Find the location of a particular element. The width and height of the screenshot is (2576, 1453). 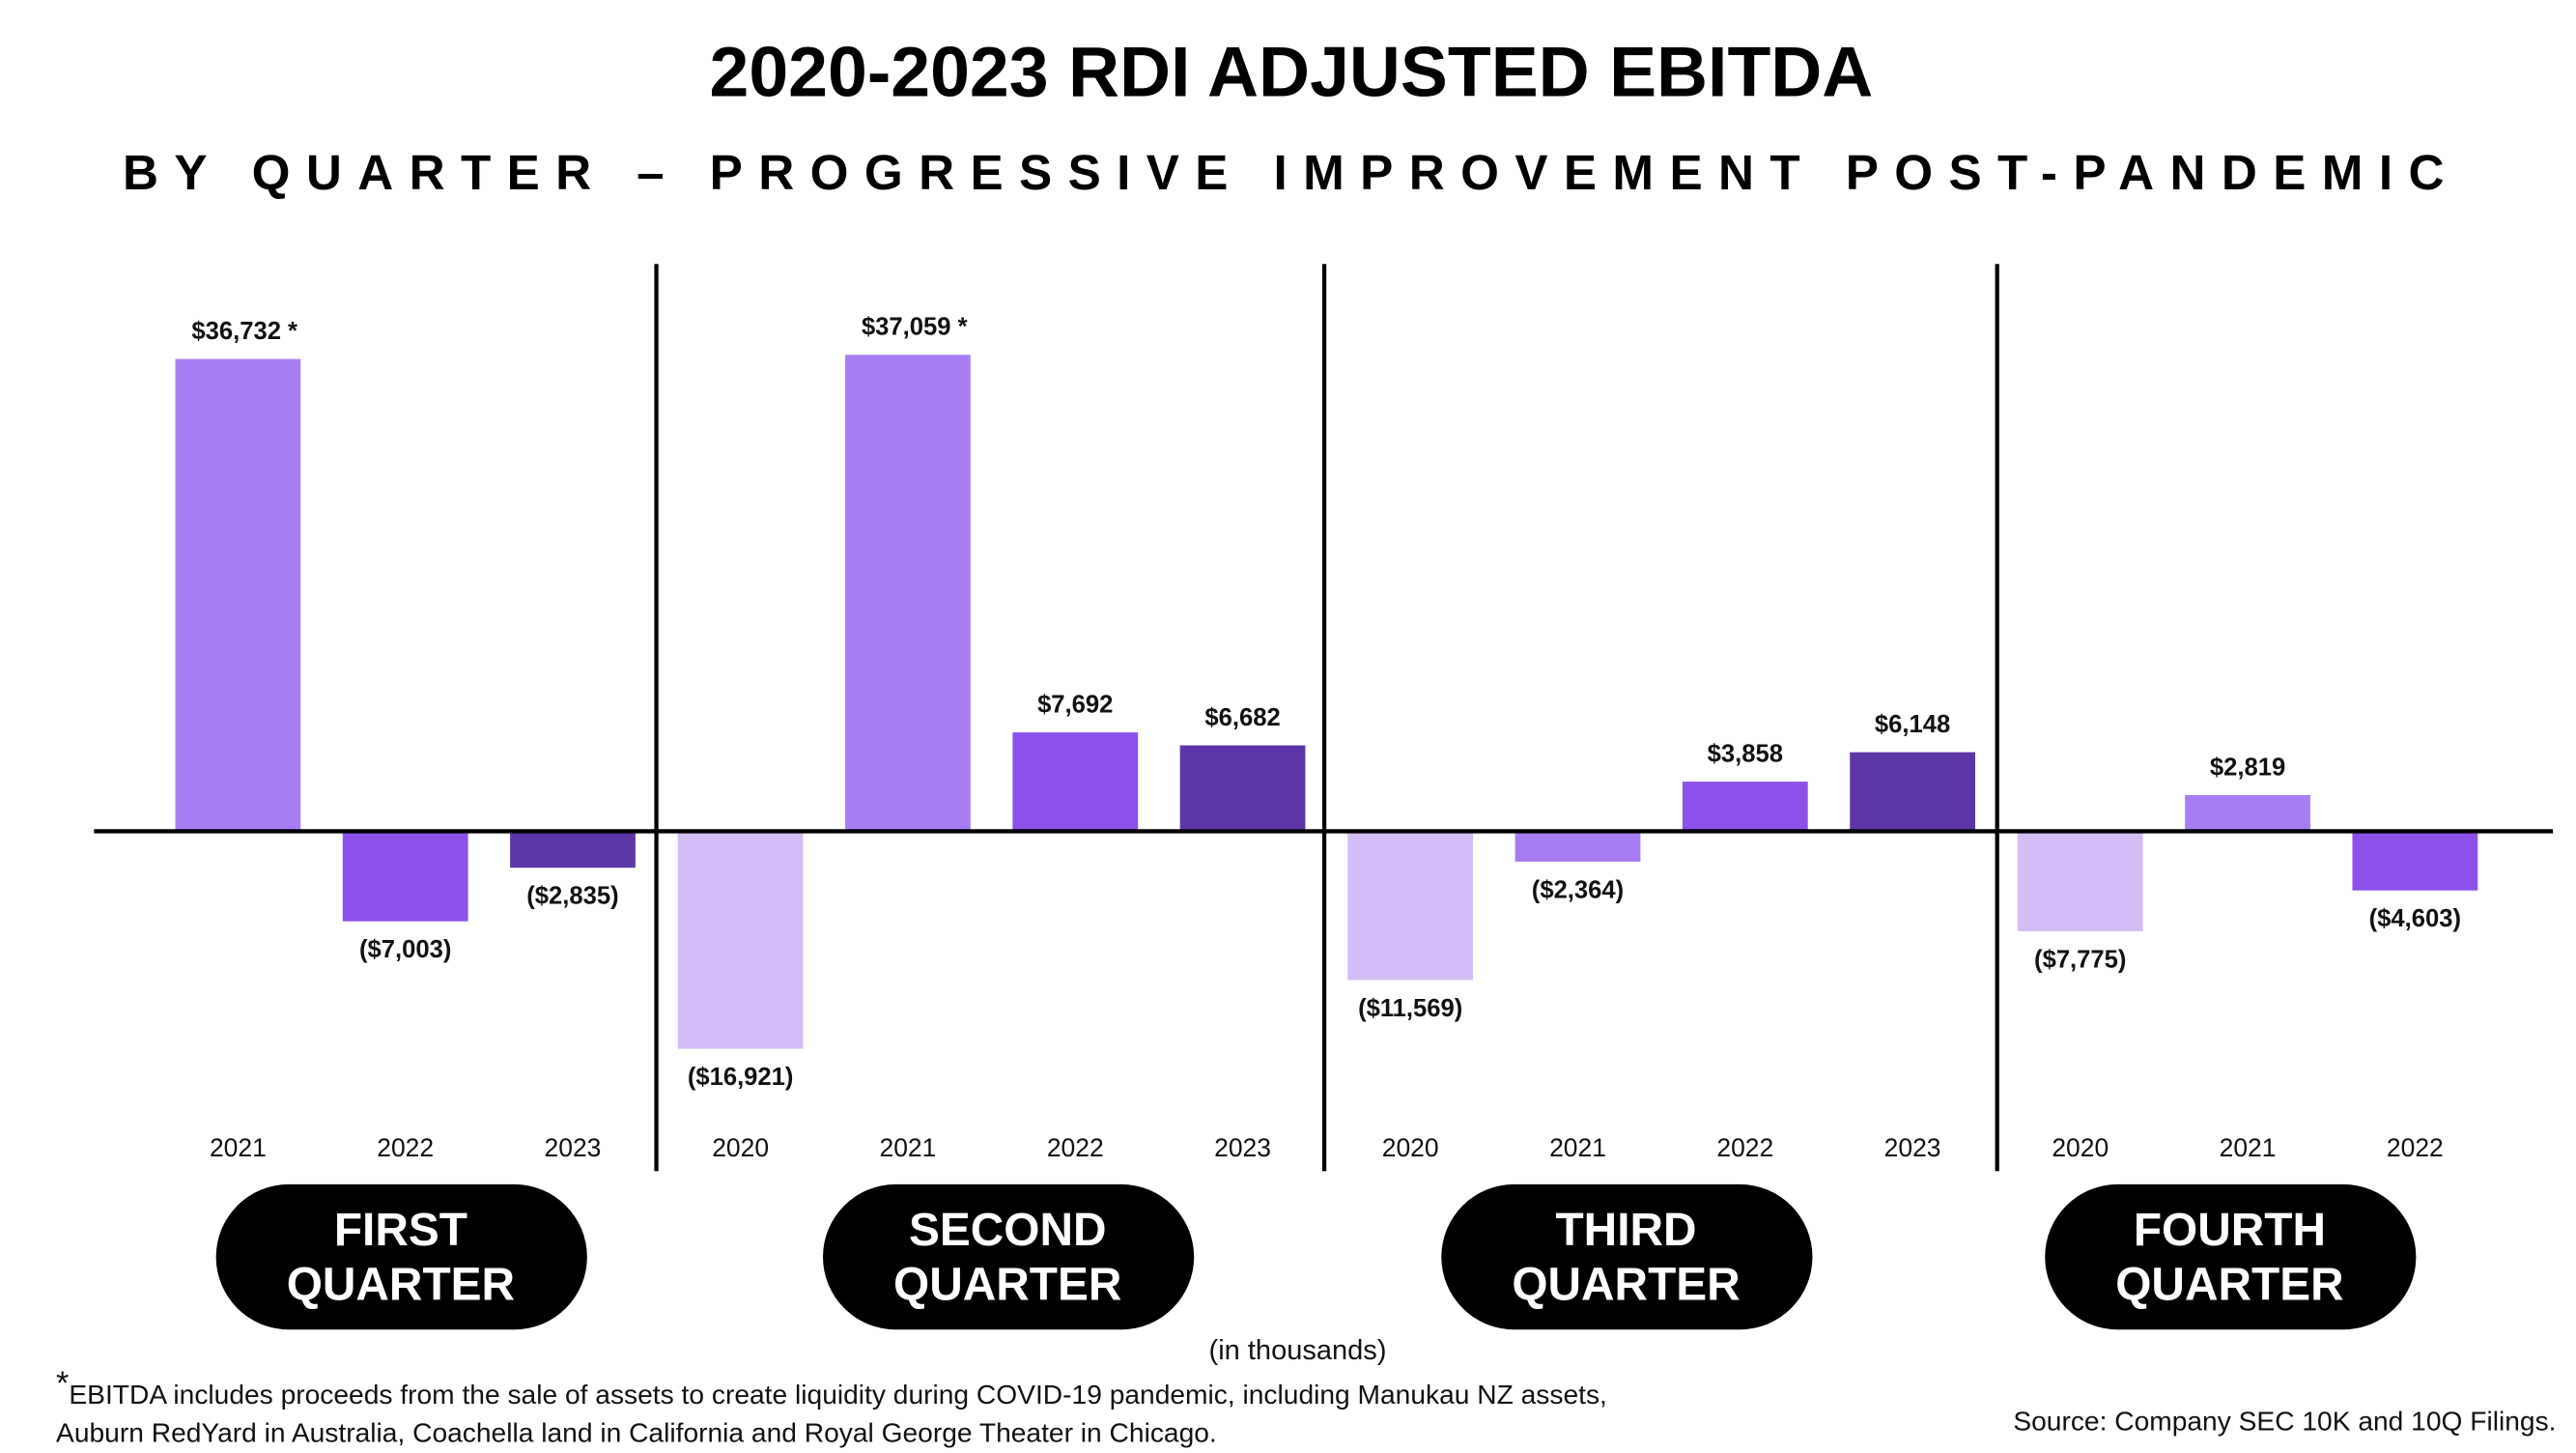

value-label: $6,682 is located at coordinates (1242, 717).